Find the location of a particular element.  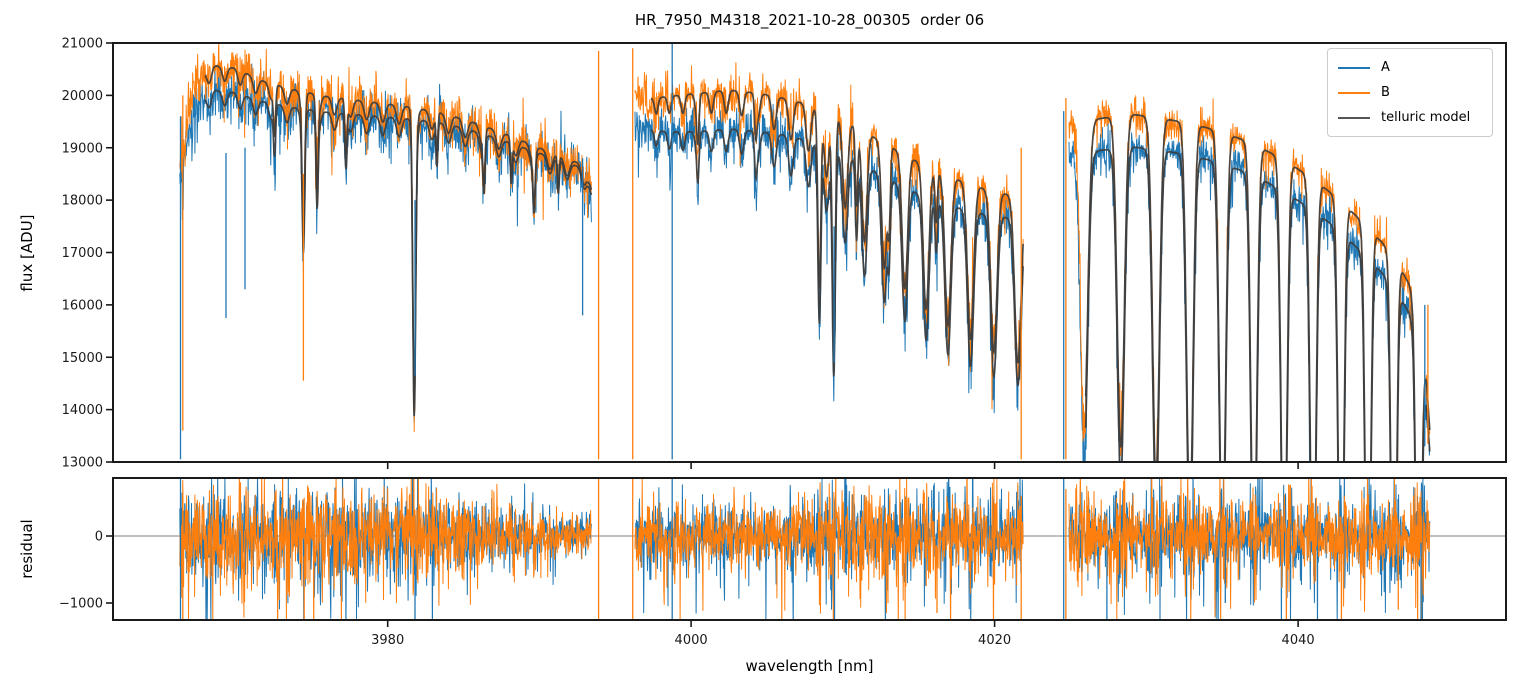

legend-line-b-icon is located at coordinates (1354, 92).